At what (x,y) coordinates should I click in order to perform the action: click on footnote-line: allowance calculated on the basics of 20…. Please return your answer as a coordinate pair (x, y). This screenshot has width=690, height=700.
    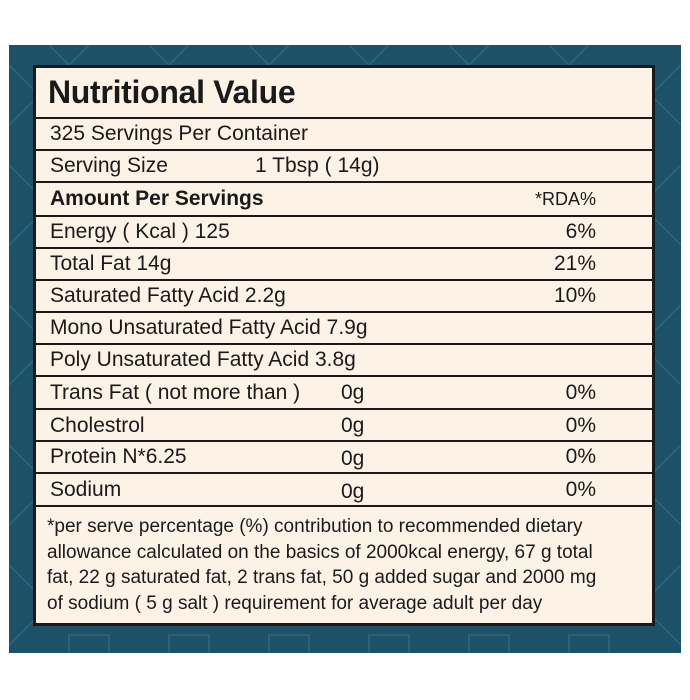
    Looking at the image, I should click on (320, 552).